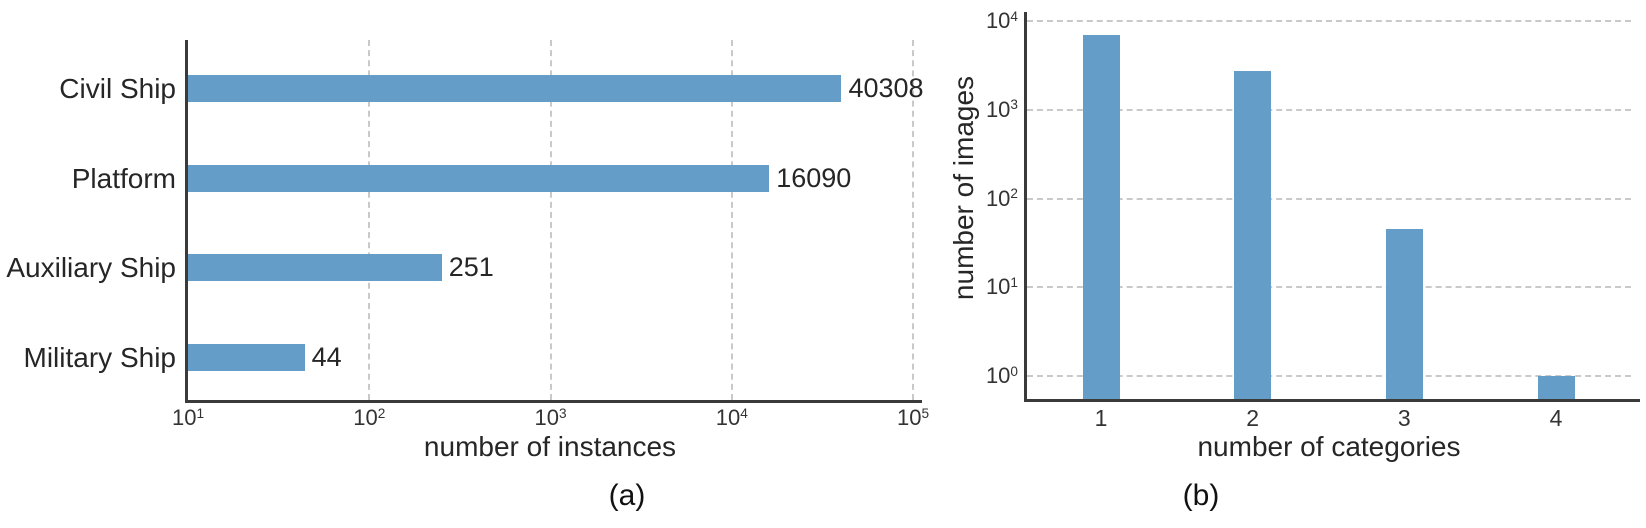 The image size is (1646, 528). What do you see at coordinates (814, 177) in the screenshot?
I see `bar-value-label: 16090` at bounding box center [814, 177].